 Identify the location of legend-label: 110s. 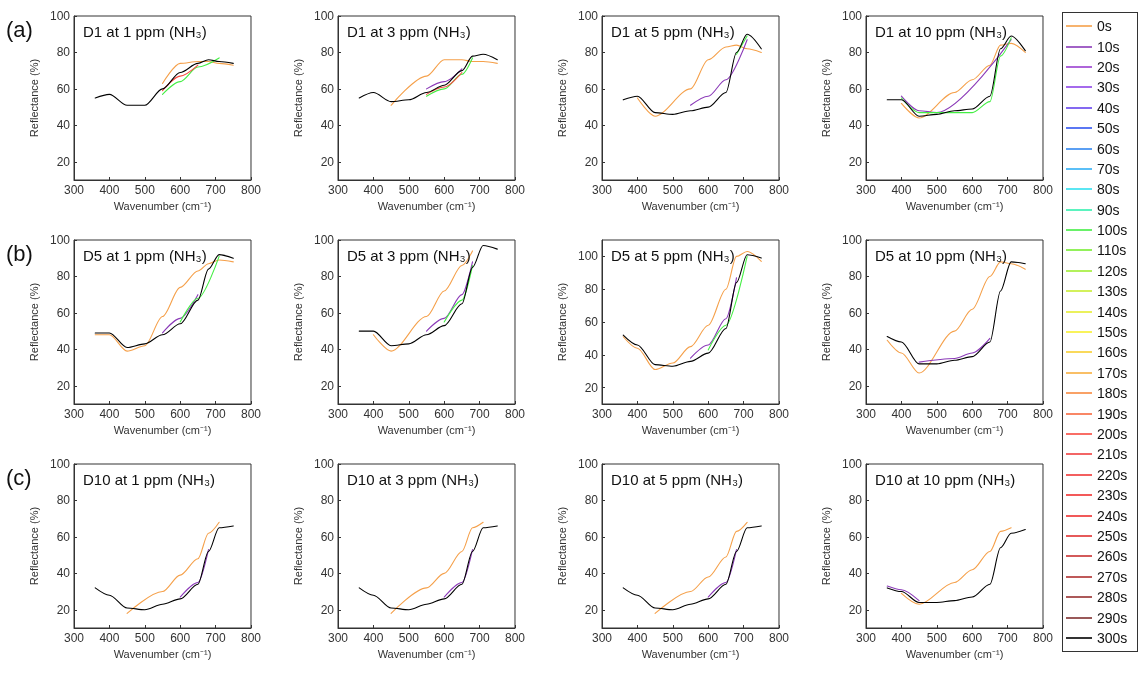
(1112, 250).